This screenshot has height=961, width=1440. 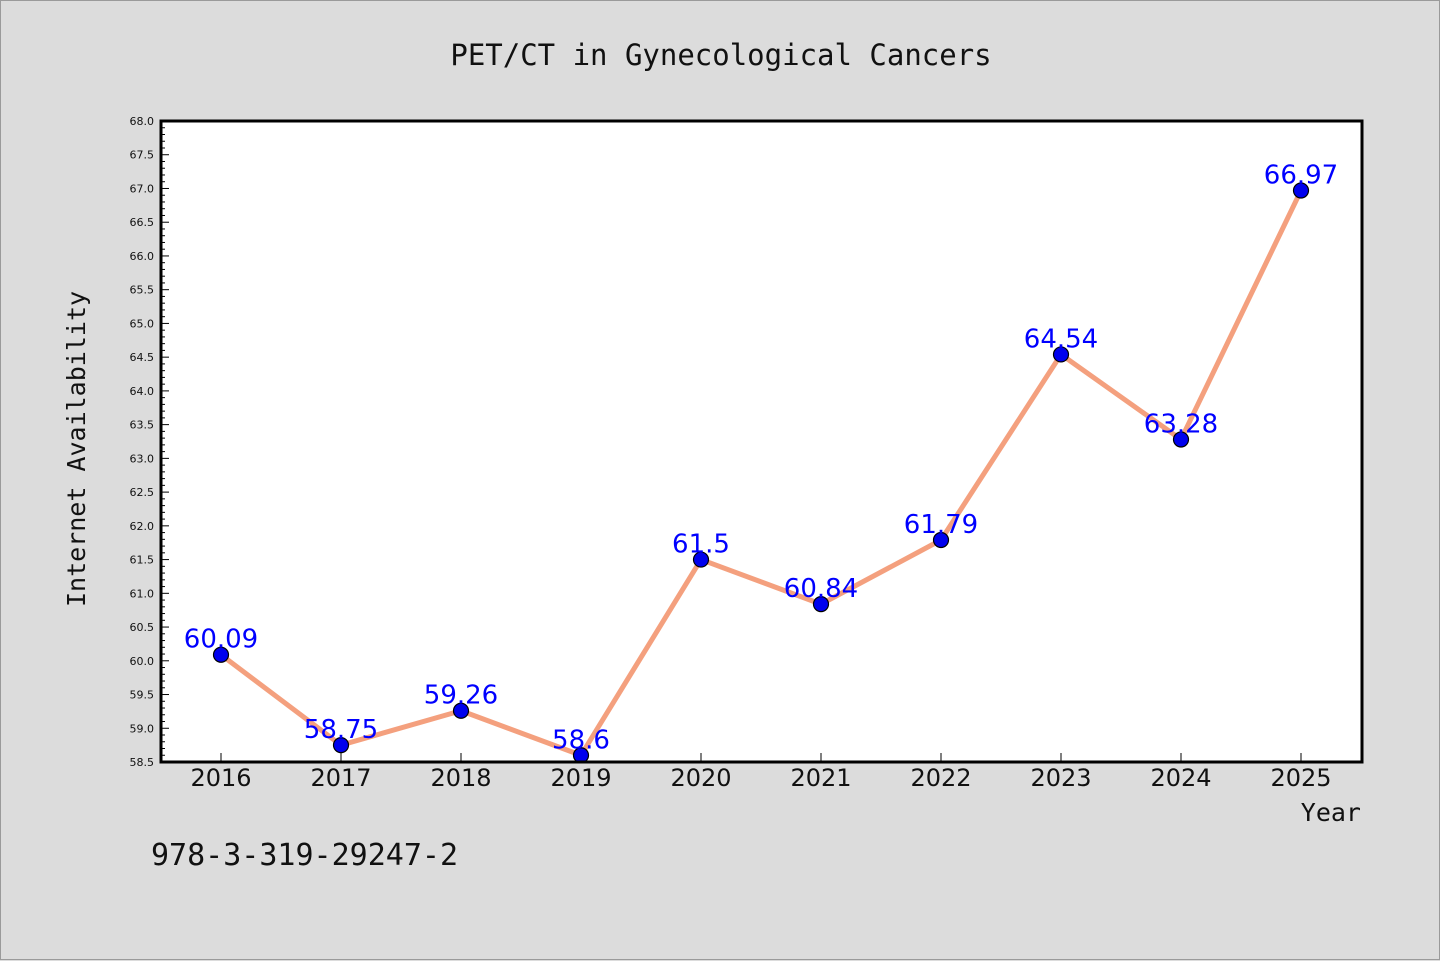 What do you see at coordinates (941, 525) in the screenshot?
I see `data-value-label: 61.79` at bounding box center [941, 525].